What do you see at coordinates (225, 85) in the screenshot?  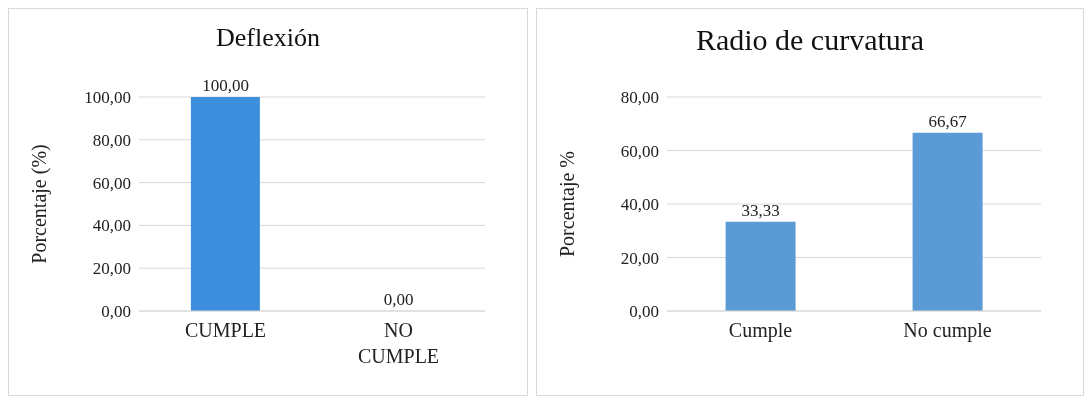 I see `data-label: 100,00` at bounding box center [225, 85].